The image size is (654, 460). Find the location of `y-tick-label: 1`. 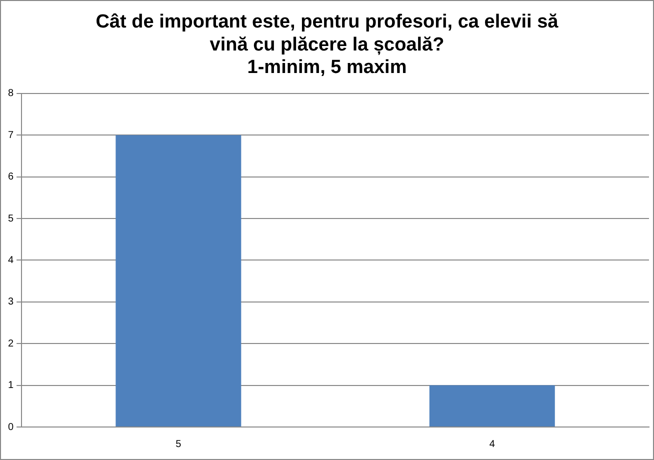

y-tick-label: 1 is located at coordinates (11, 386).